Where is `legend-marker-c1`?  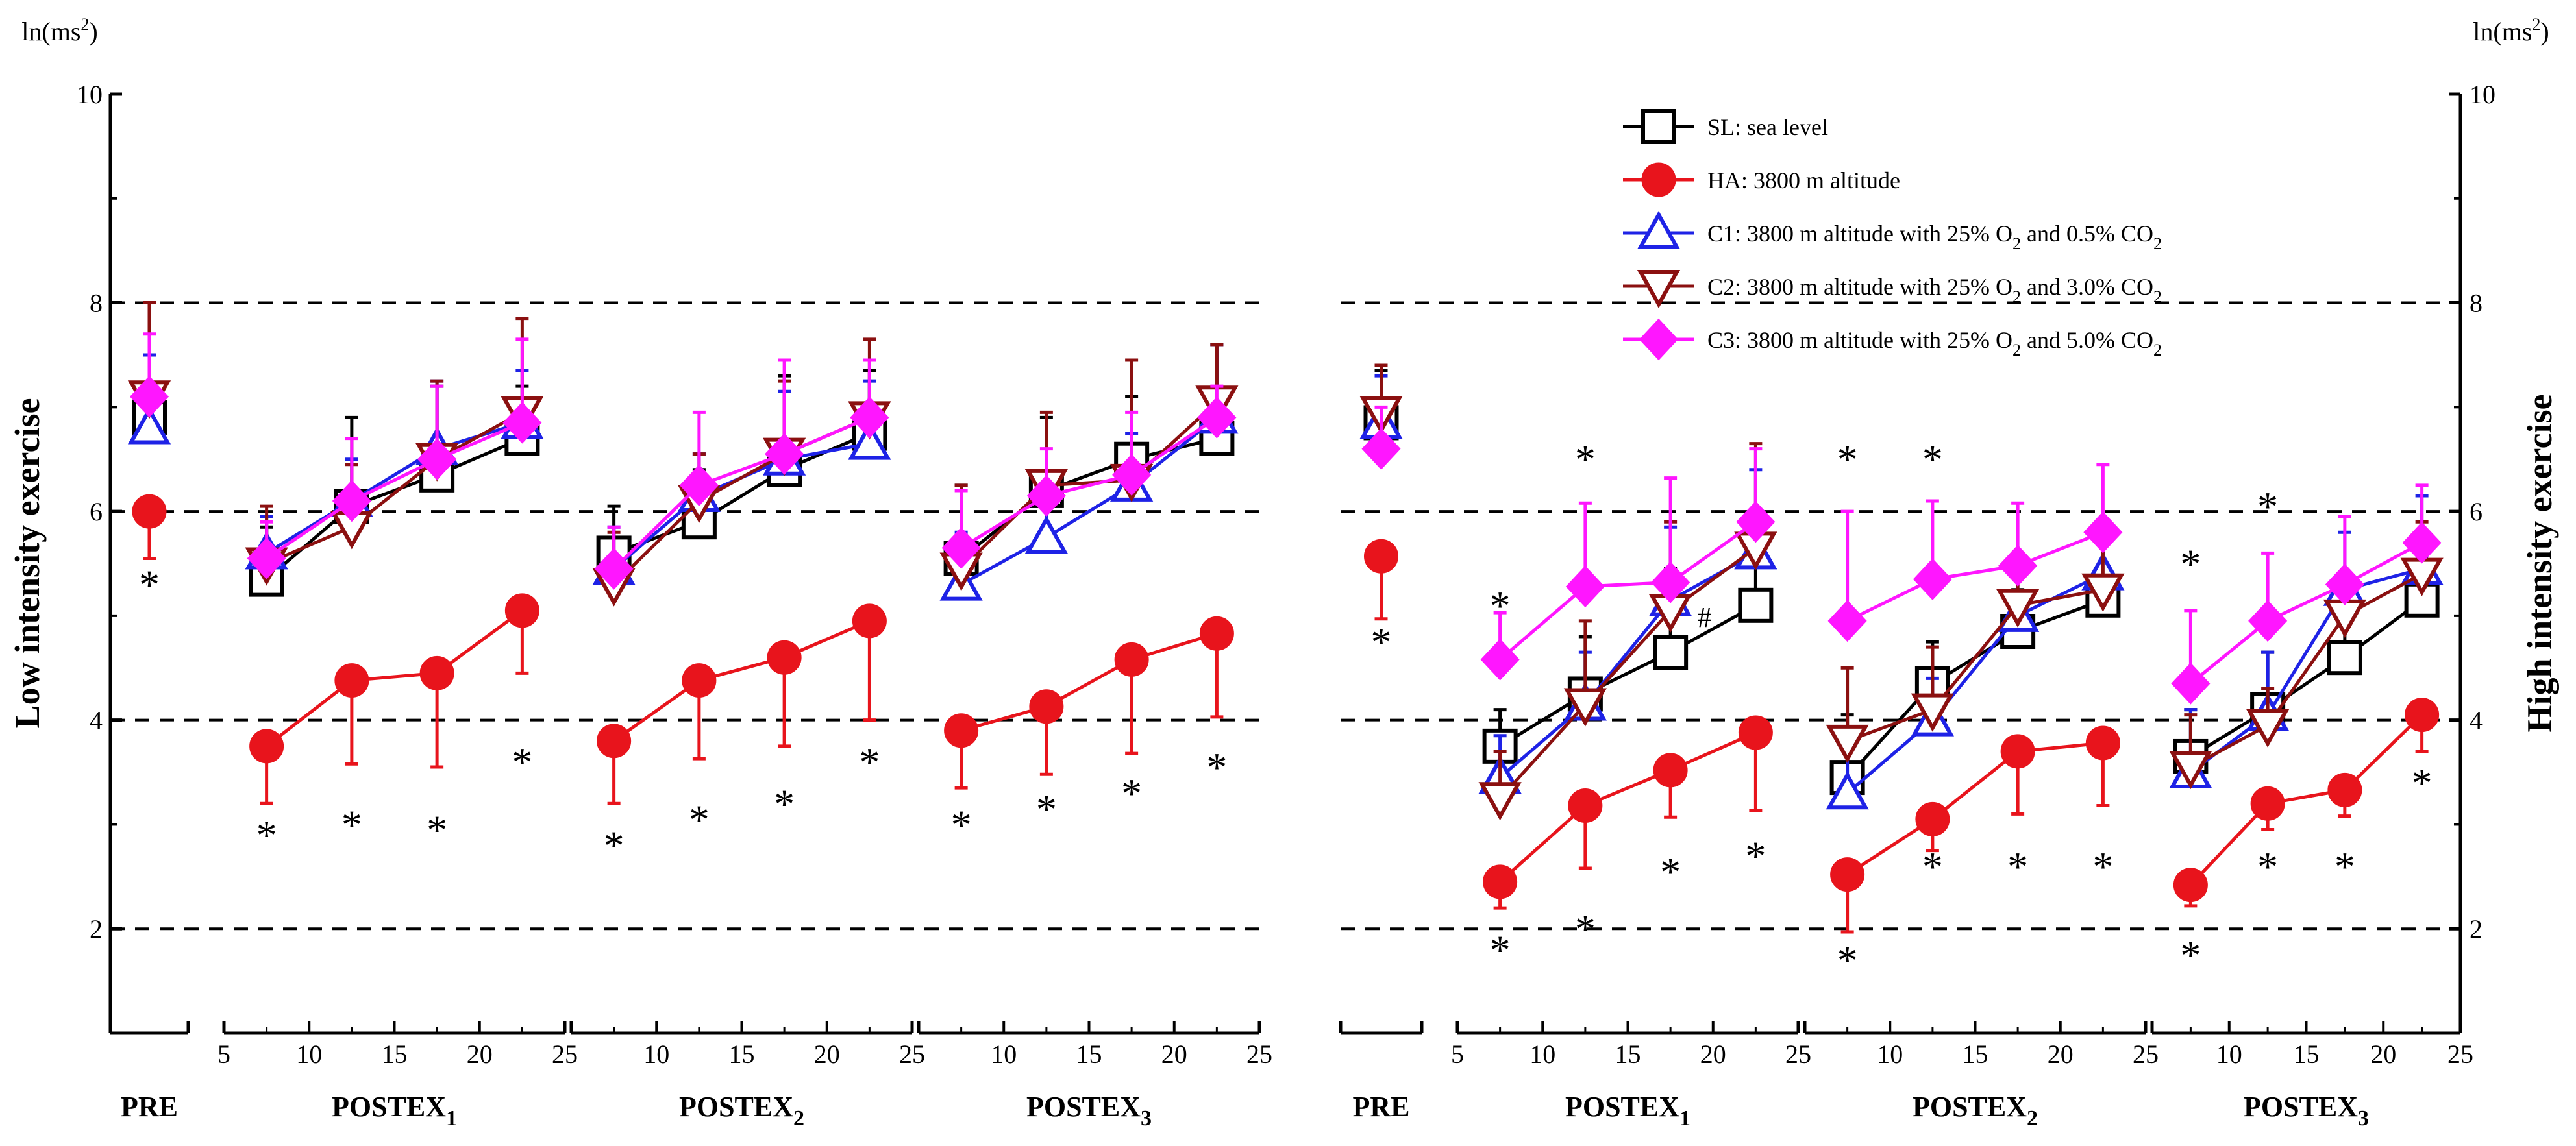 legend-marker-c1 is located at coordinates (1659, 230).